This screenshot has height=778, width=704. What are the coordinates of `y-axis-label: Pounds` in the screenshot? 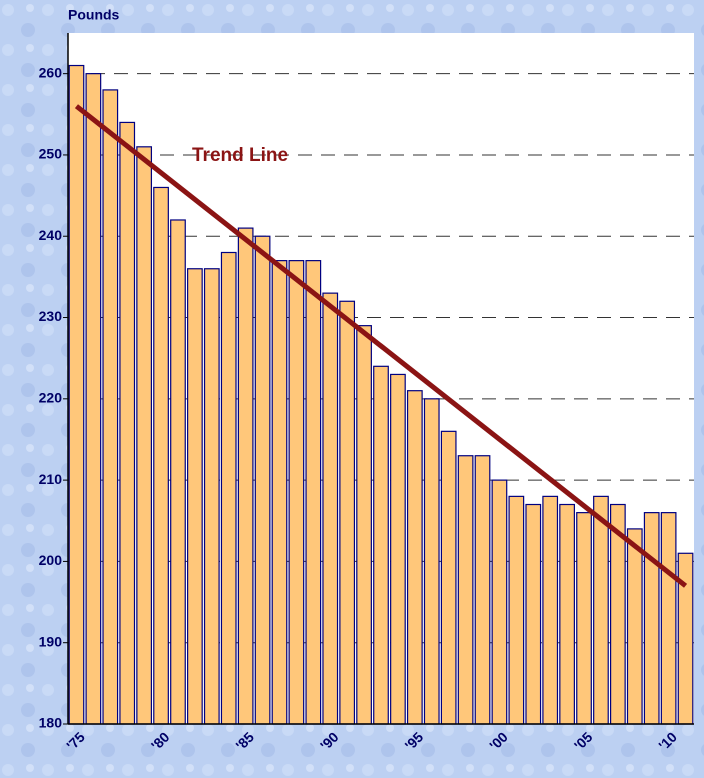 It's located at (94, 15).